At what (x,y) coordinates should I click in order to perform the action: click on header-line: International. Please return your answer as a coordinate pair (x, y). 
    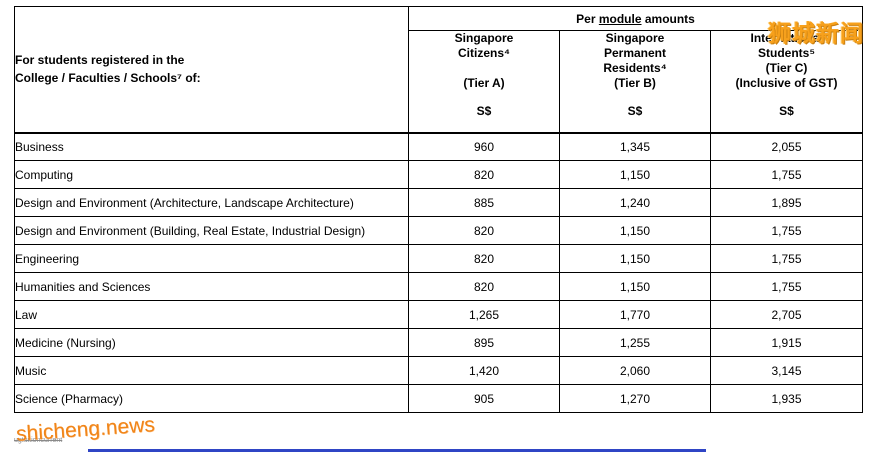
    Looking at the image, I should click on (786, 38).